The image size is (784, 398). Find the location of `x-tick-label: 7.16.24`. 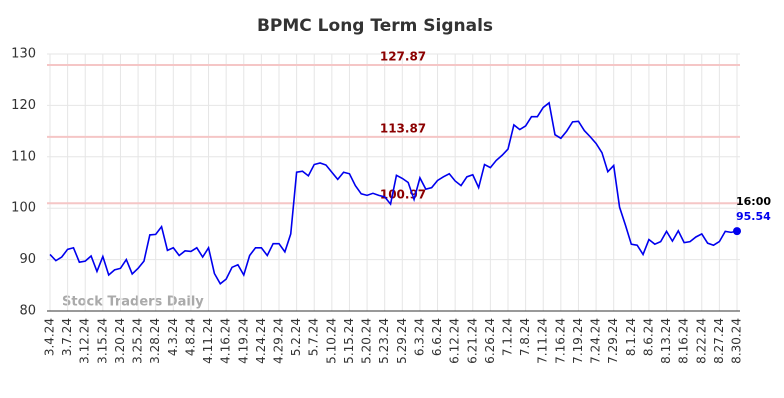

x-tick-label: 7.16.24 is located at coordinates (560, 341).